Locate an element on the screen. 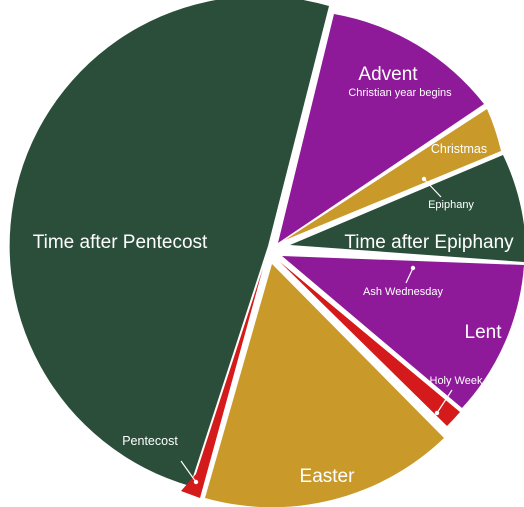 Image resolution: width=524 pixels, height=507 pixels. label-holy-week: Holy Week is located at coordinates (456, 381).